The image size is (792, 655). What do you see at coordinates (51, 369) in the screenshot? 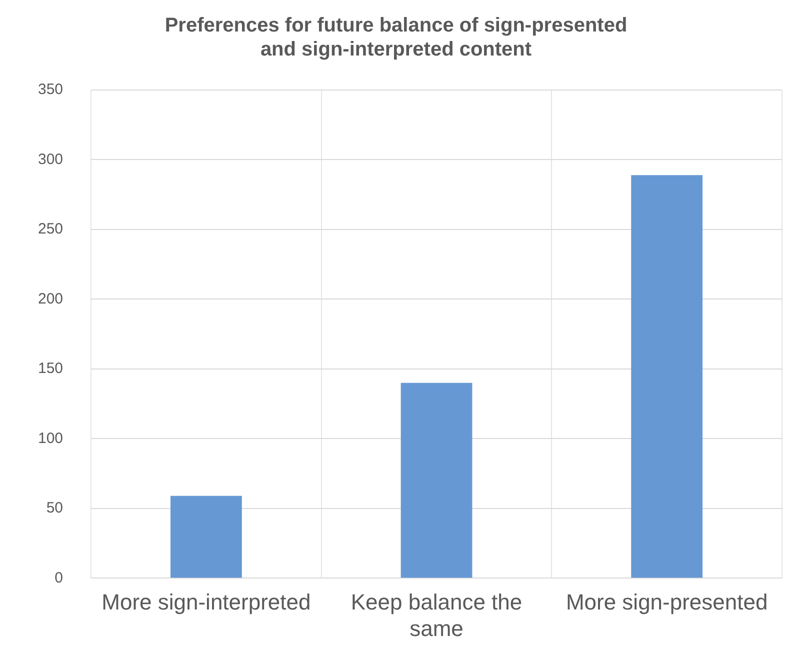
I see `y-tick-label: 150` at bounding box center [51, 369].